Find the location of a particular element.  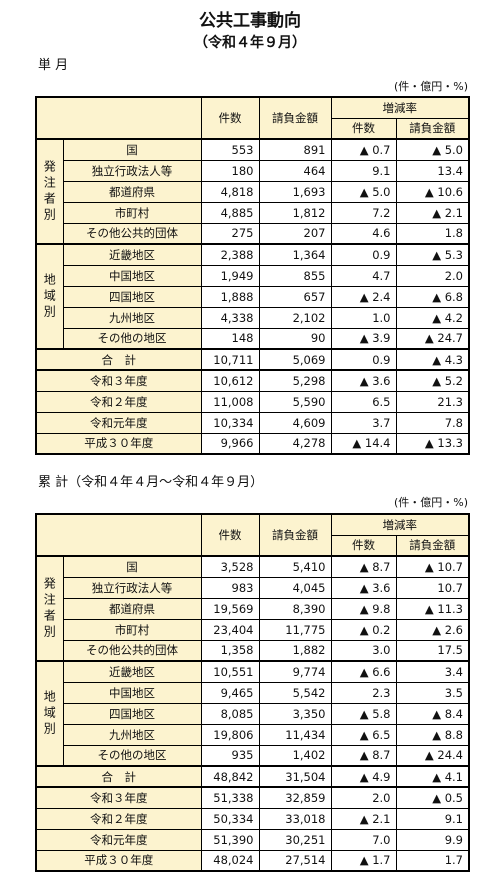

value-cell: 207 is located at coordinates (295, 233).